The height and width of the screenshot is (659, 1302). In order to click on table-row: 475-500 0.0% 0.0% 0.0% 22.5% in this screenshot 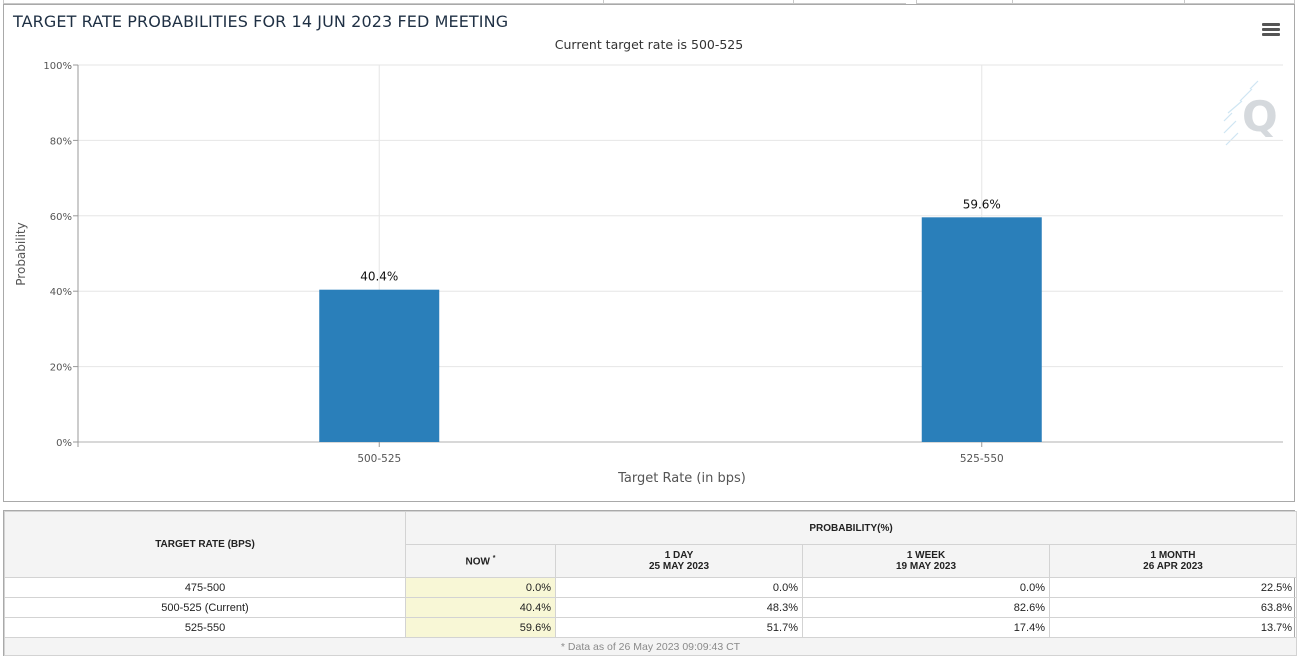, I will do `click(651, 587)`.